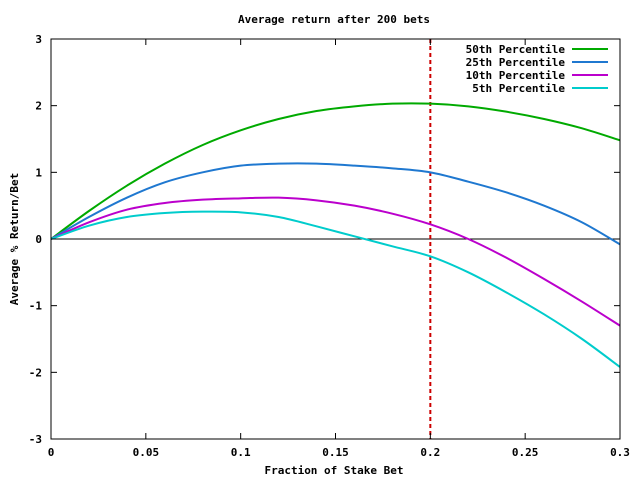  I want to click on legend-label: 50th Percentile, so click(516, 49).